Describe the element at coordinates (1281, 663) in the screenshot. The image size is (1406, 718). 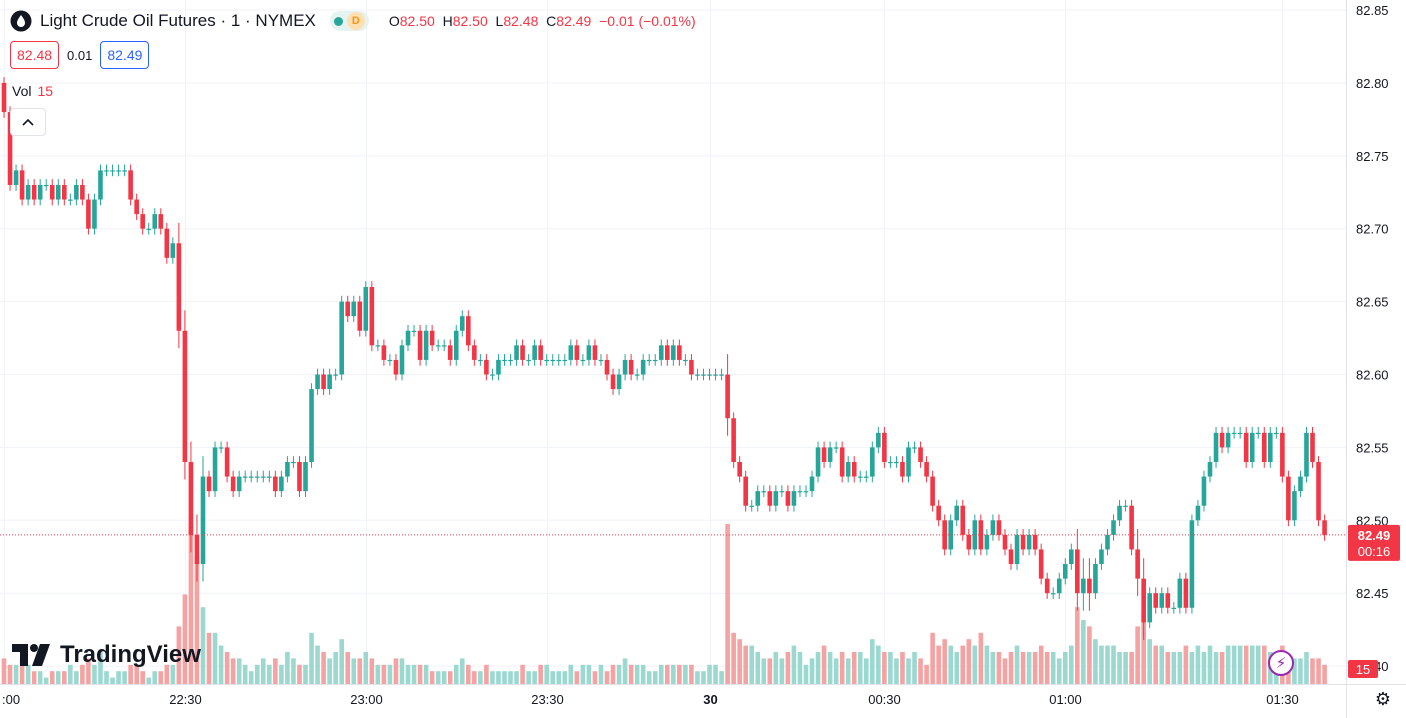
I see `lightning-icon: ⚡` at that location.